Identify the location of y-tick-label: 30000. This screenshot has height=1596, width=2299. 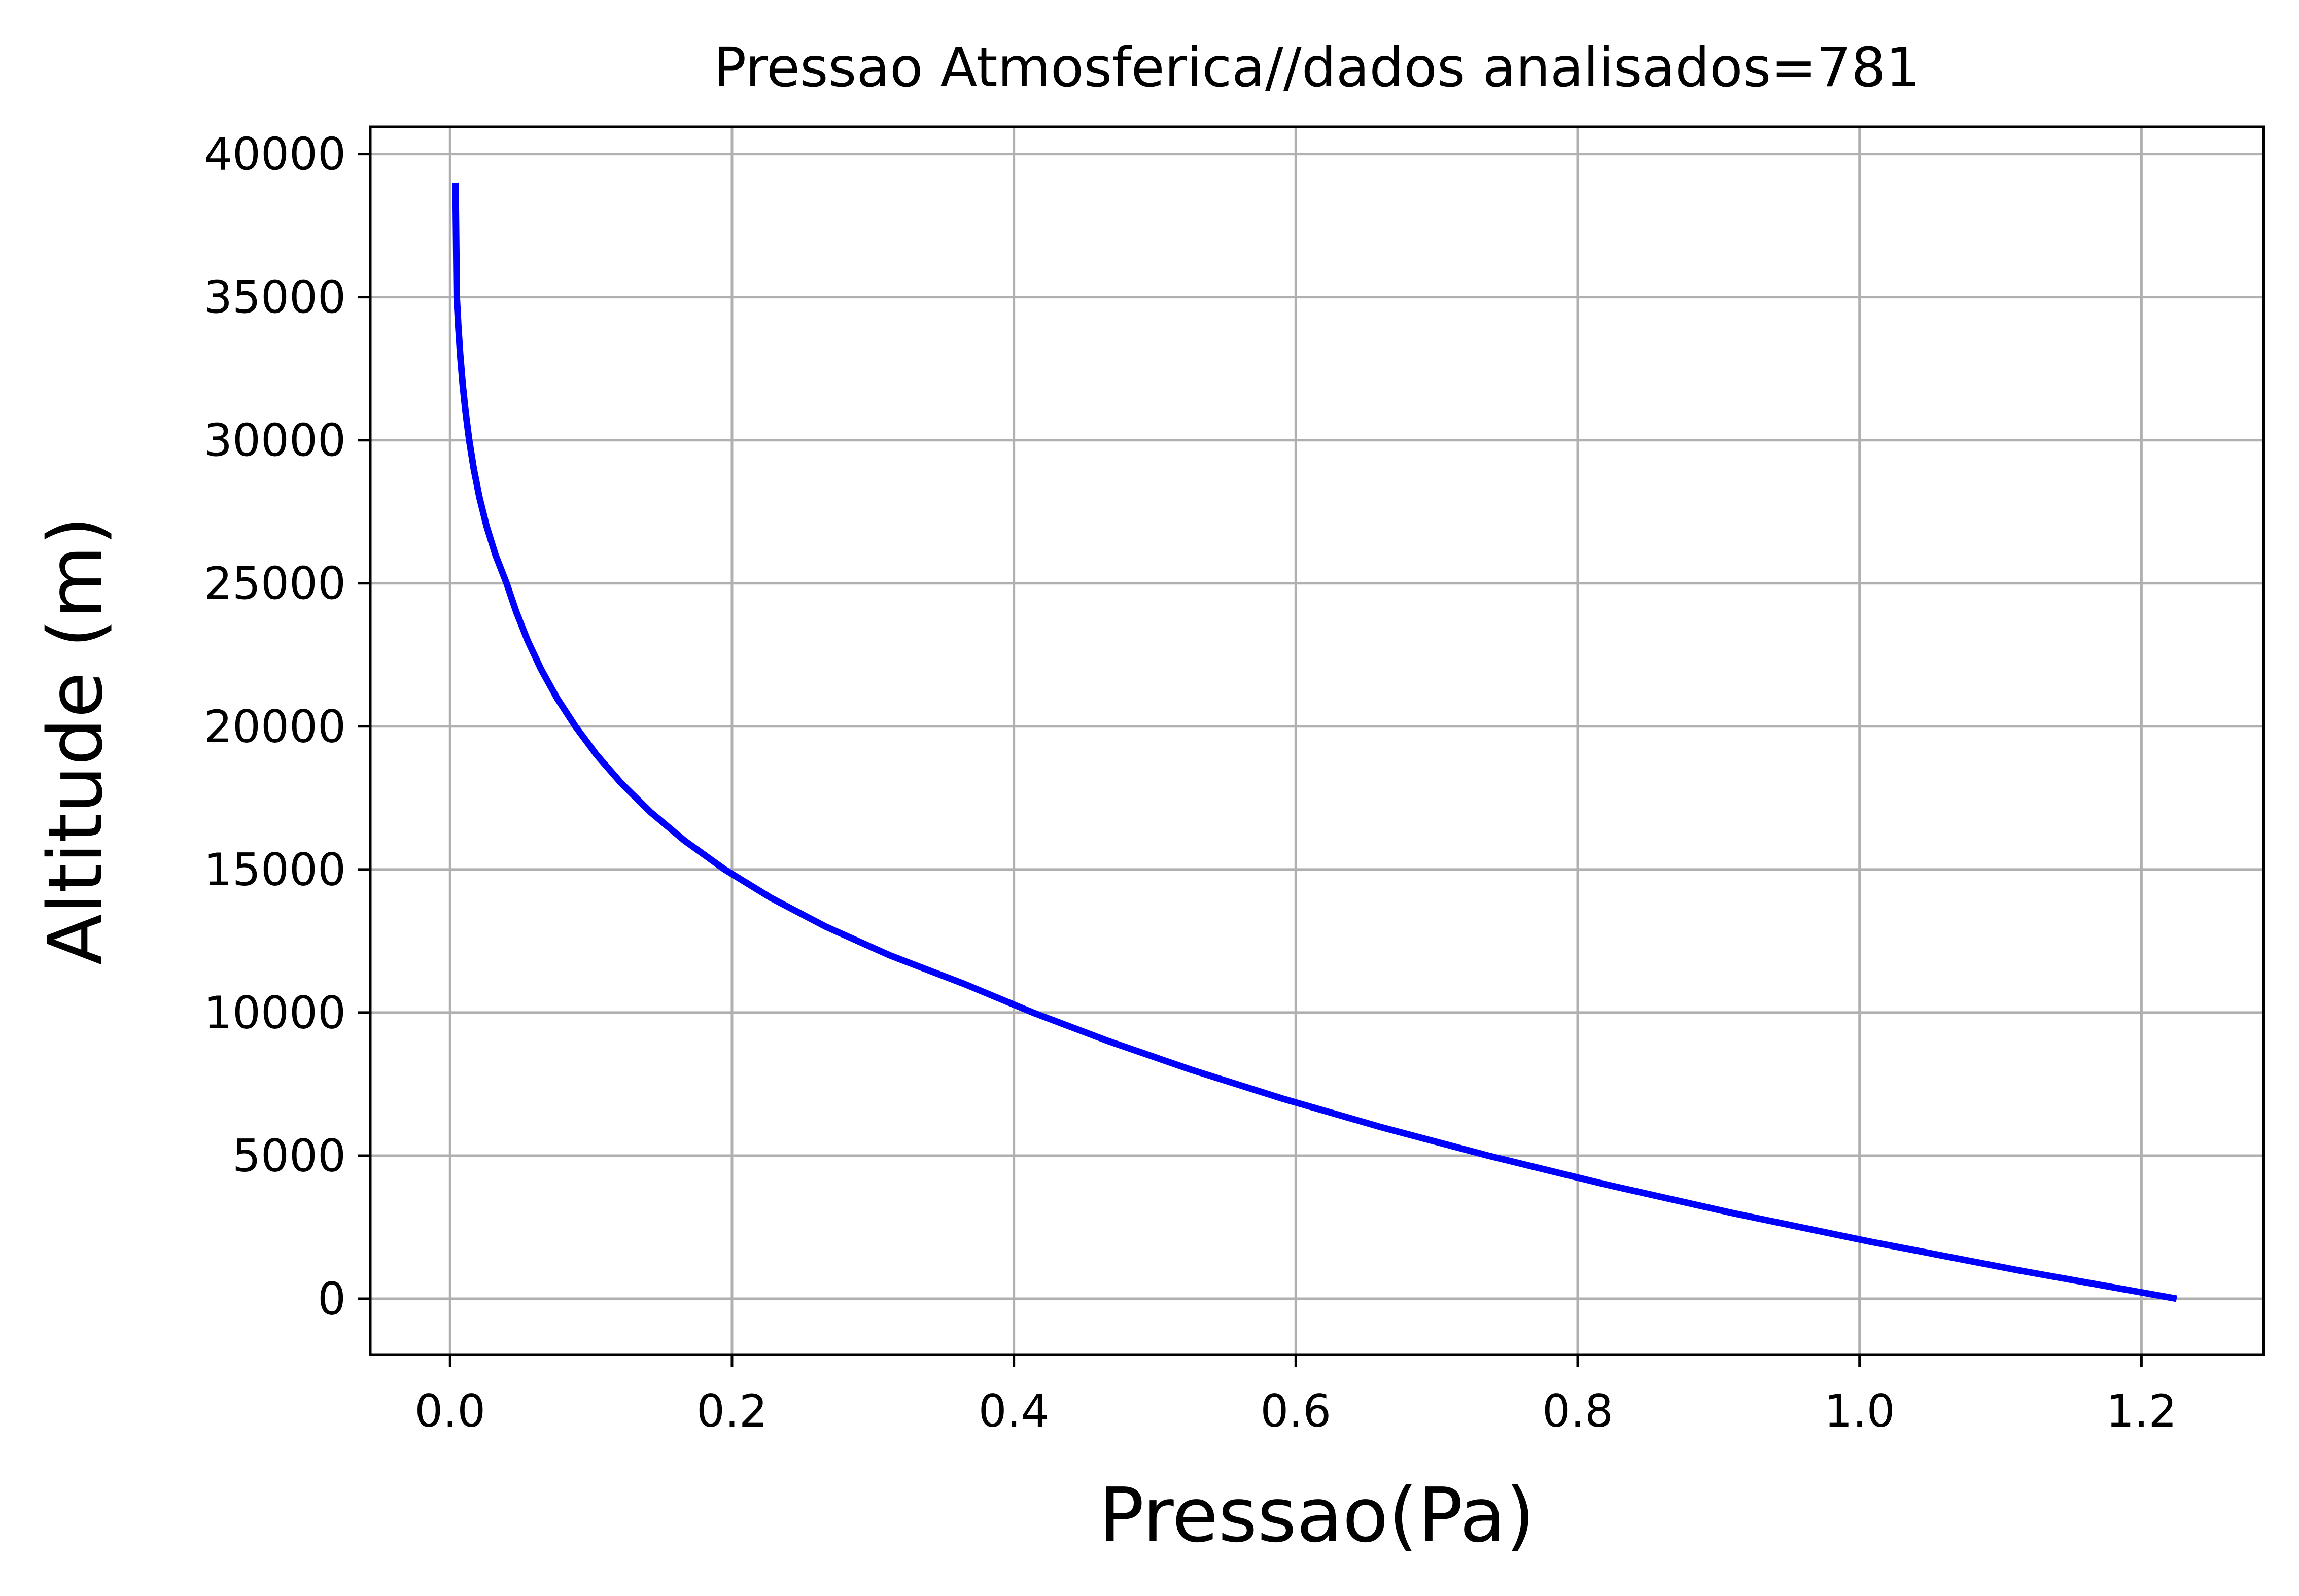
(275, 440).